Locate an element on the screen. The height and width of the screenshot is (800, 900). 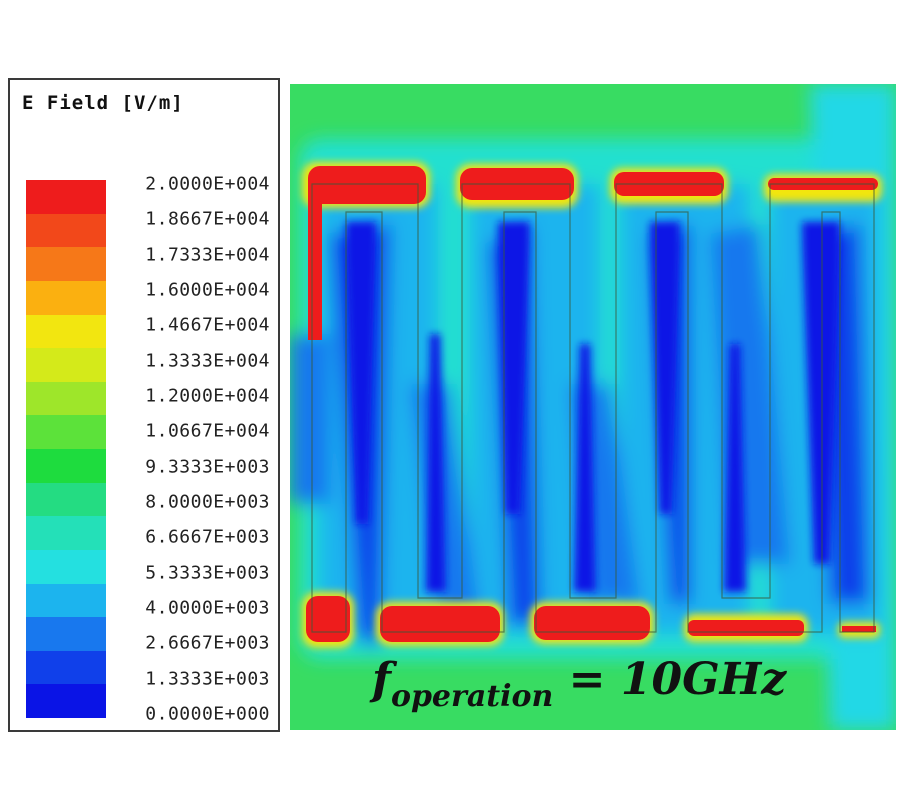
legend-label: 1.2000E+004 is located at coordinates (207, 396).